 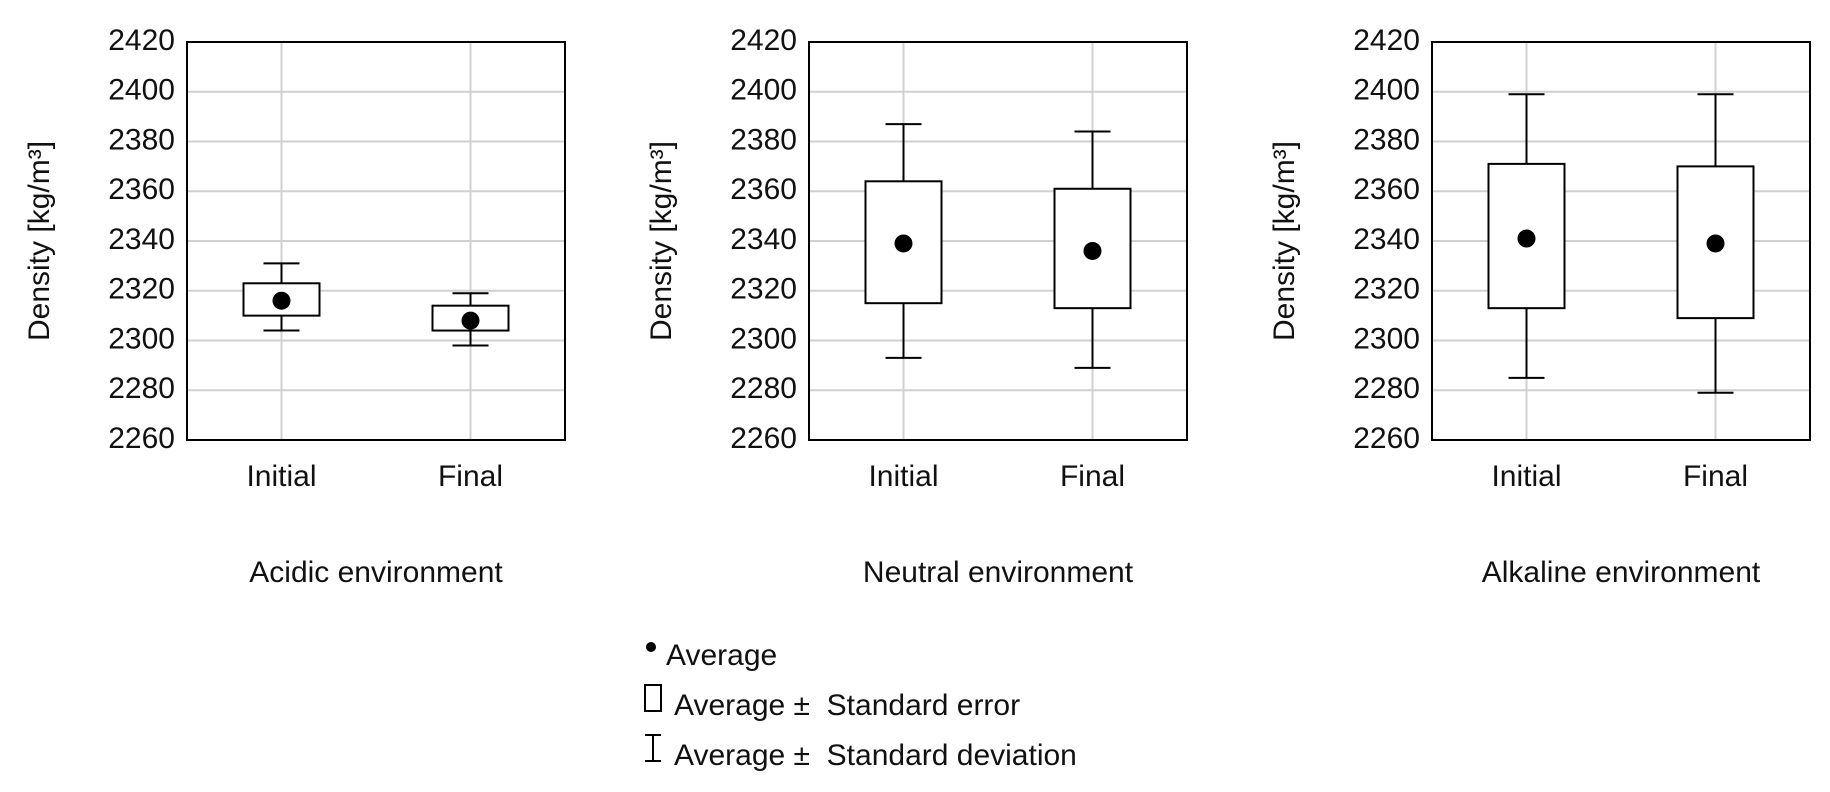 I want to click on x-axis-label: Acidic environment, so click(x=376, y=572).